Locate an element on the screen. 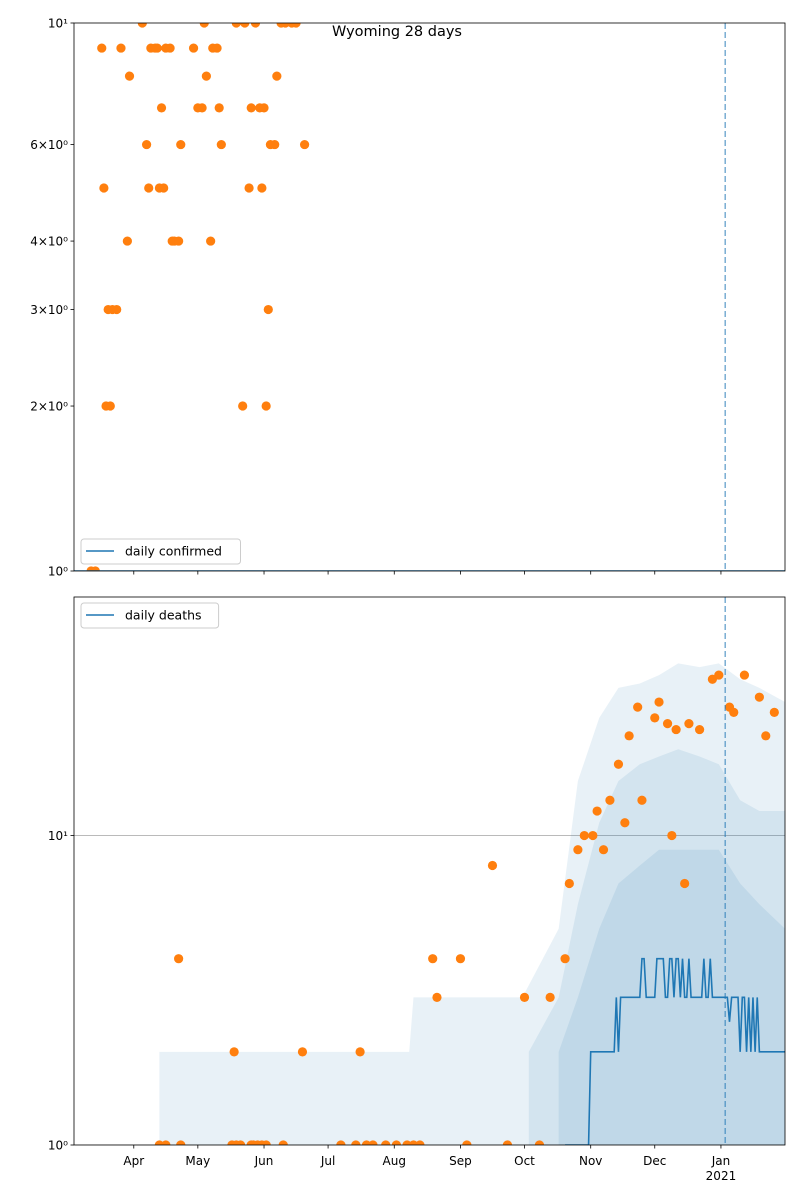 The width and height of the screenshot is (800, 1200). y-tick-label: 3×10⁰ is located at coordinates (49, 310).